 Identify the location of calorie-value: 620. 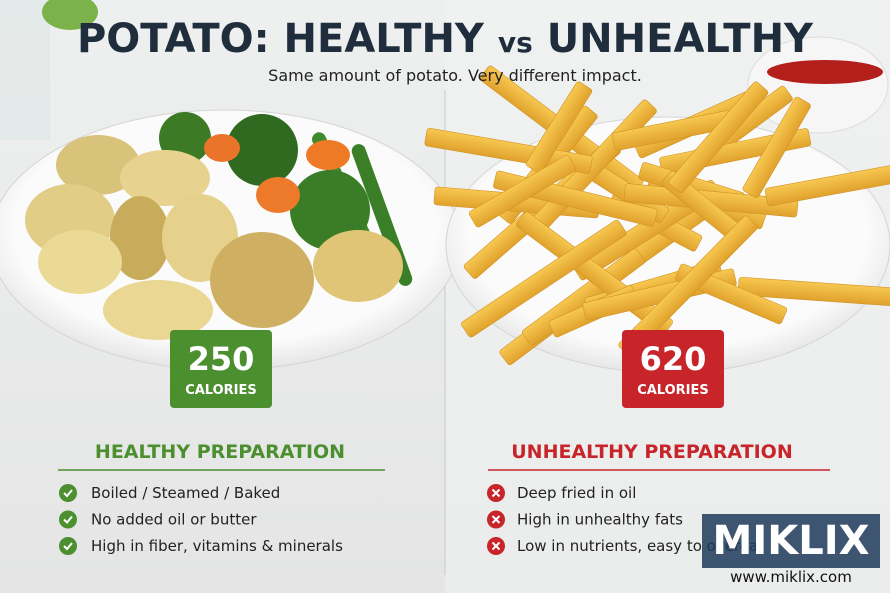
(673, 359).